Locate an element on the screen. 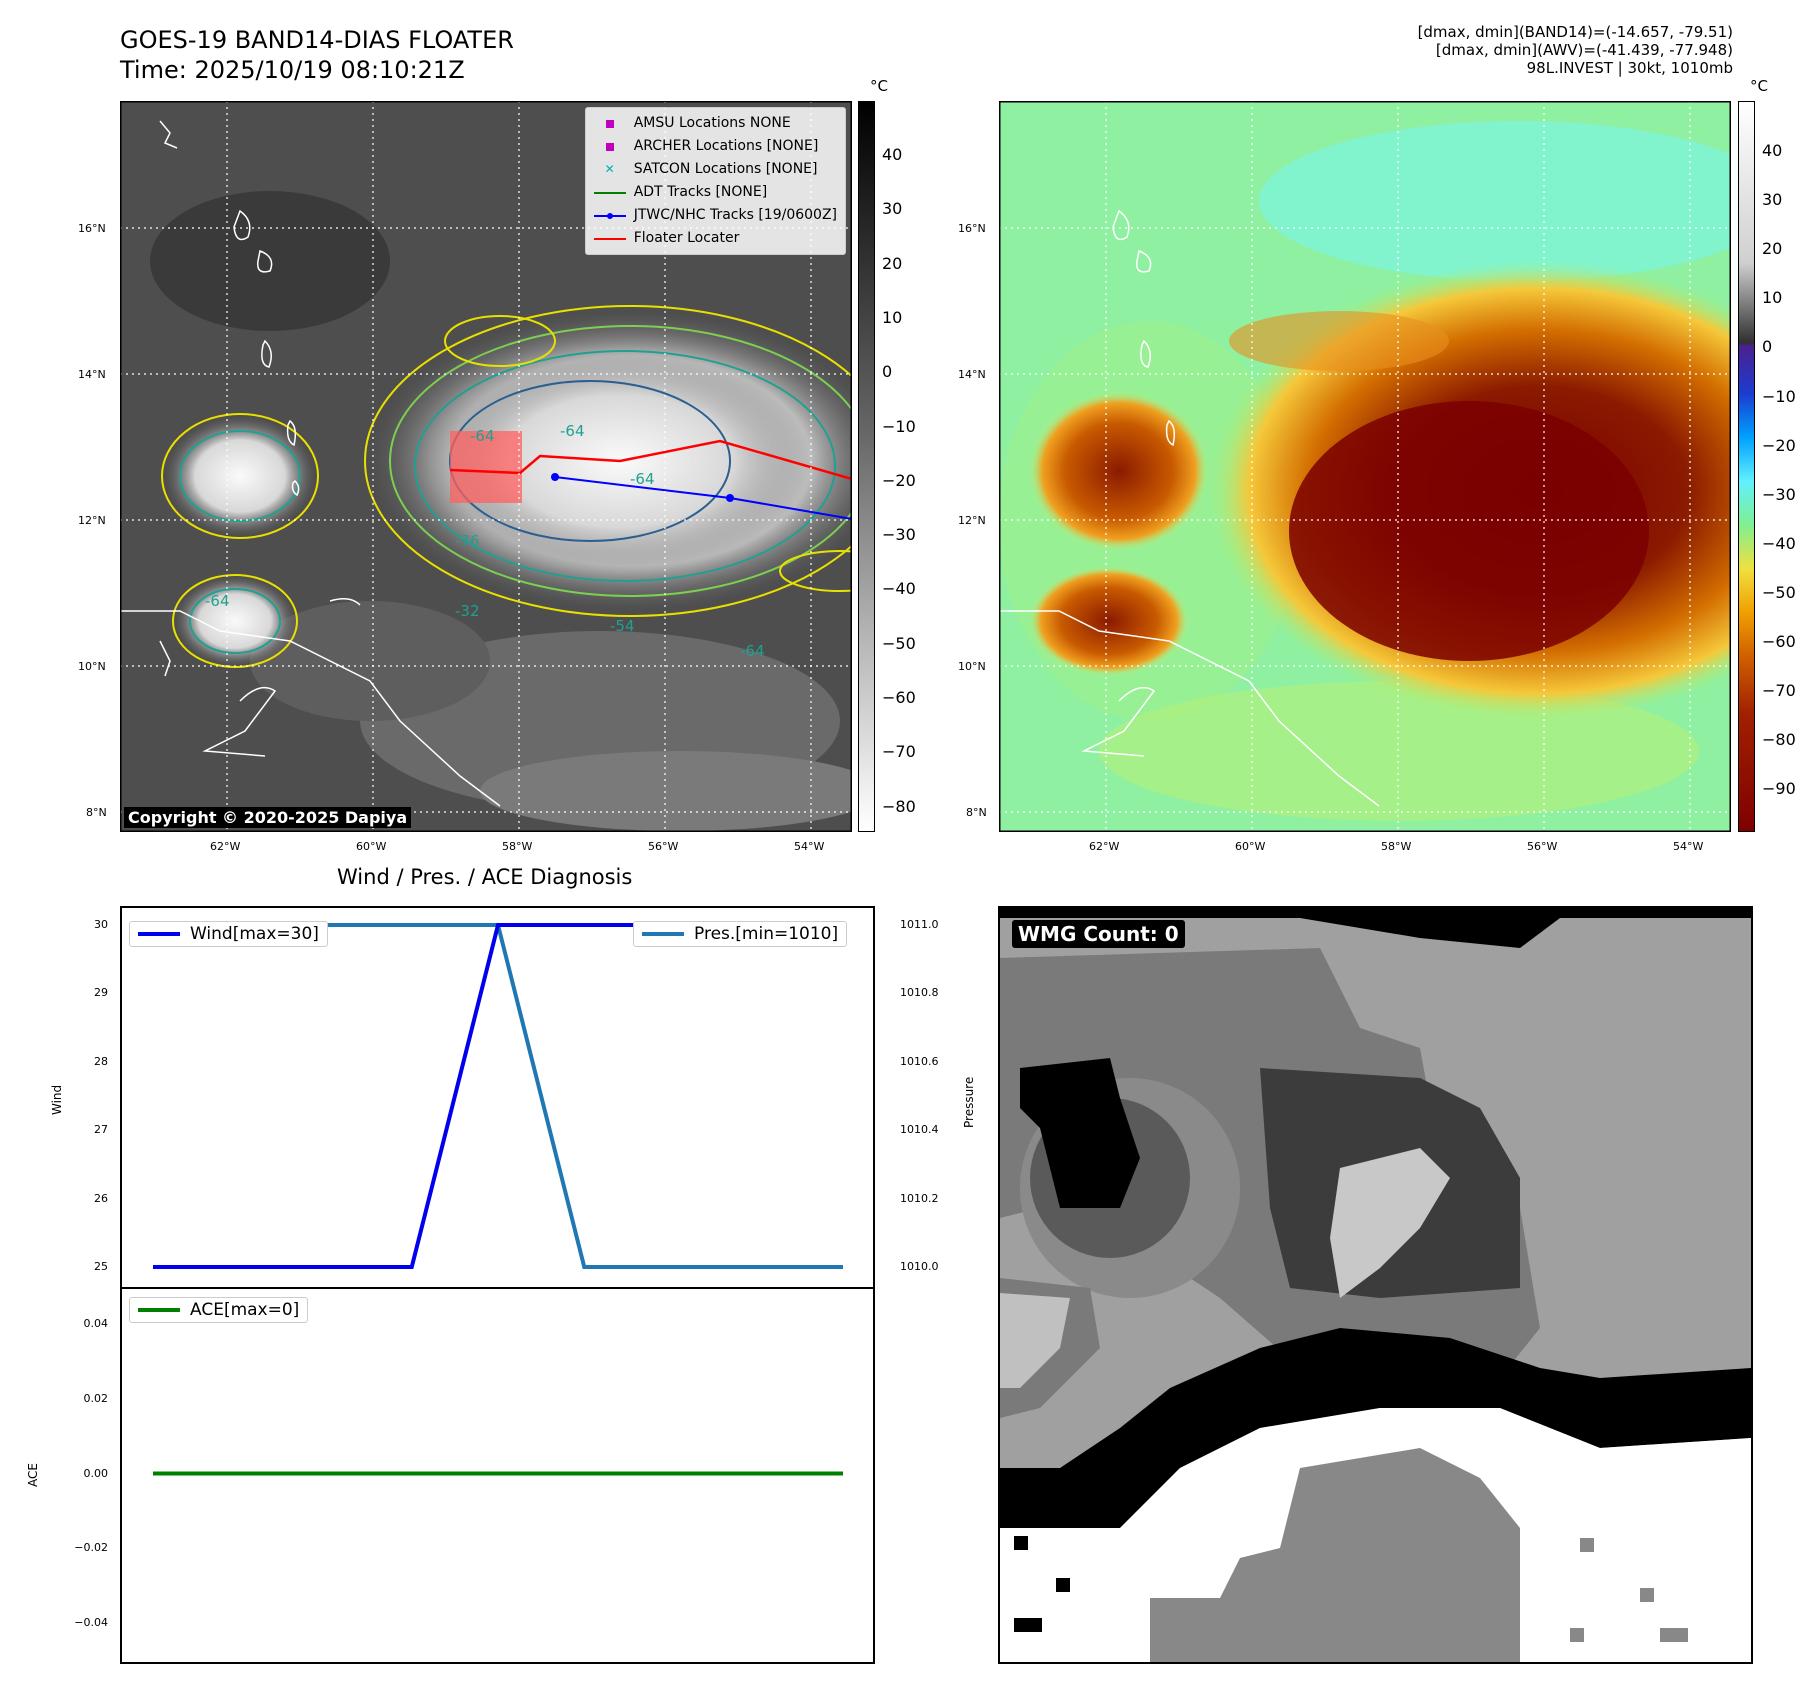 Image resolution: width=1813 pixels, height=1690 pixels. wind-tick-label: 25 is located at coordinates (101, 1266).